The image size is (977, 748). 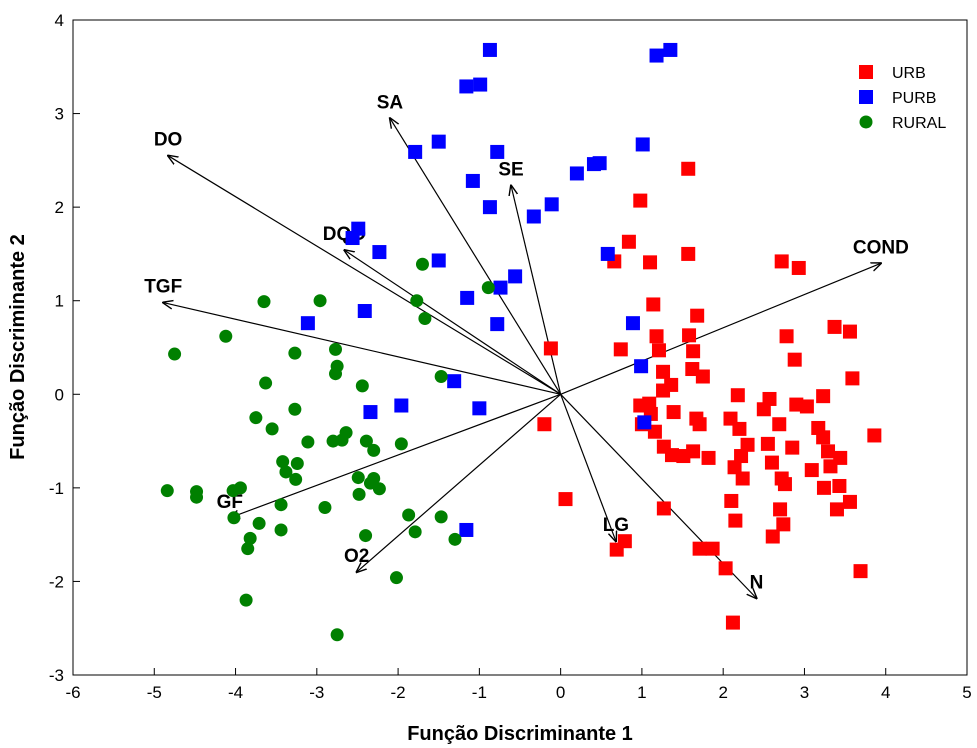 What do you see at coordinates (356, 556) in the screenshot?
I see `vector-label: O2` at bounding box center [356, 556].